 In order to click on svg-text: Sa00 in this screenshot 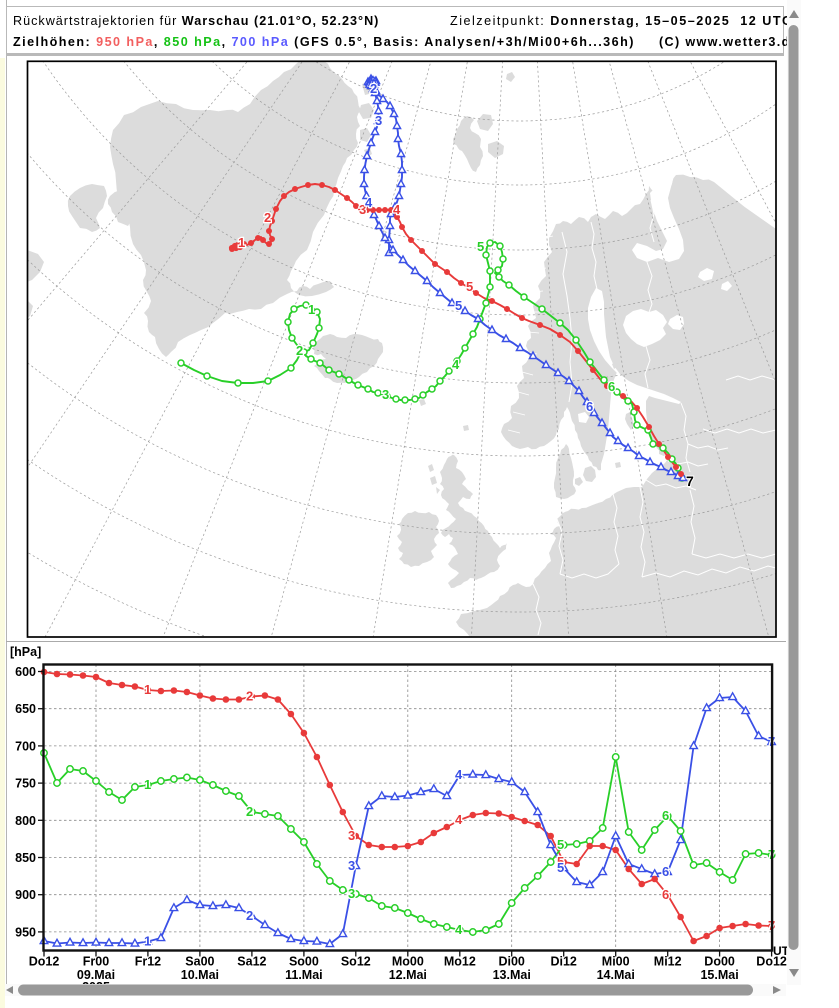, I will do `click(199, 962)`.